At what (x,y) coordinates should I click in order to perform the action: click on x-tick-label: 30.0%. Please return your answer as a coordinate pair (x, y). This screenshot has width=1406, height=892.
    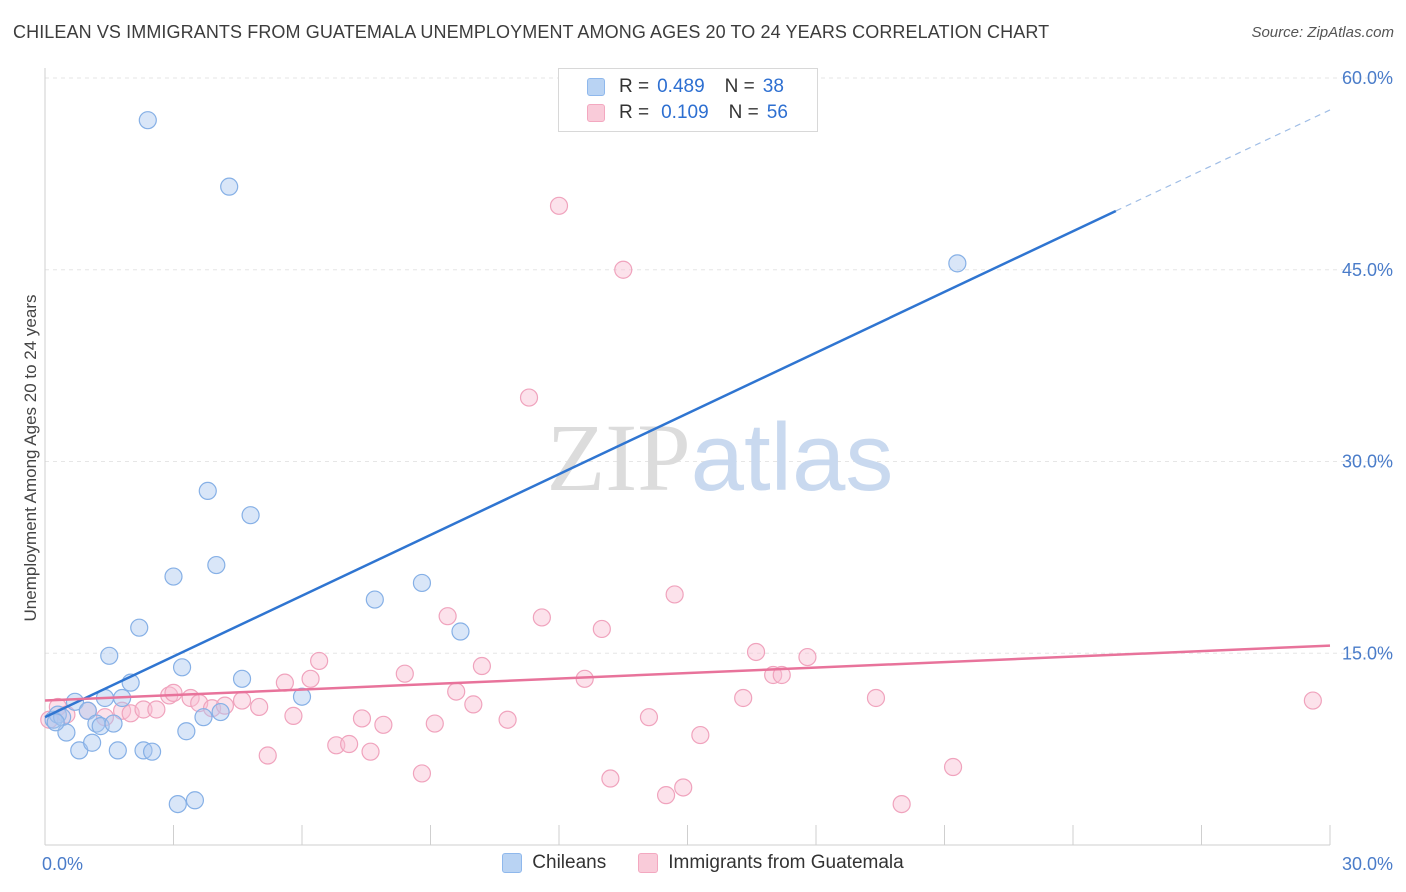
    Looking at the image, I should click on (1367, 864).